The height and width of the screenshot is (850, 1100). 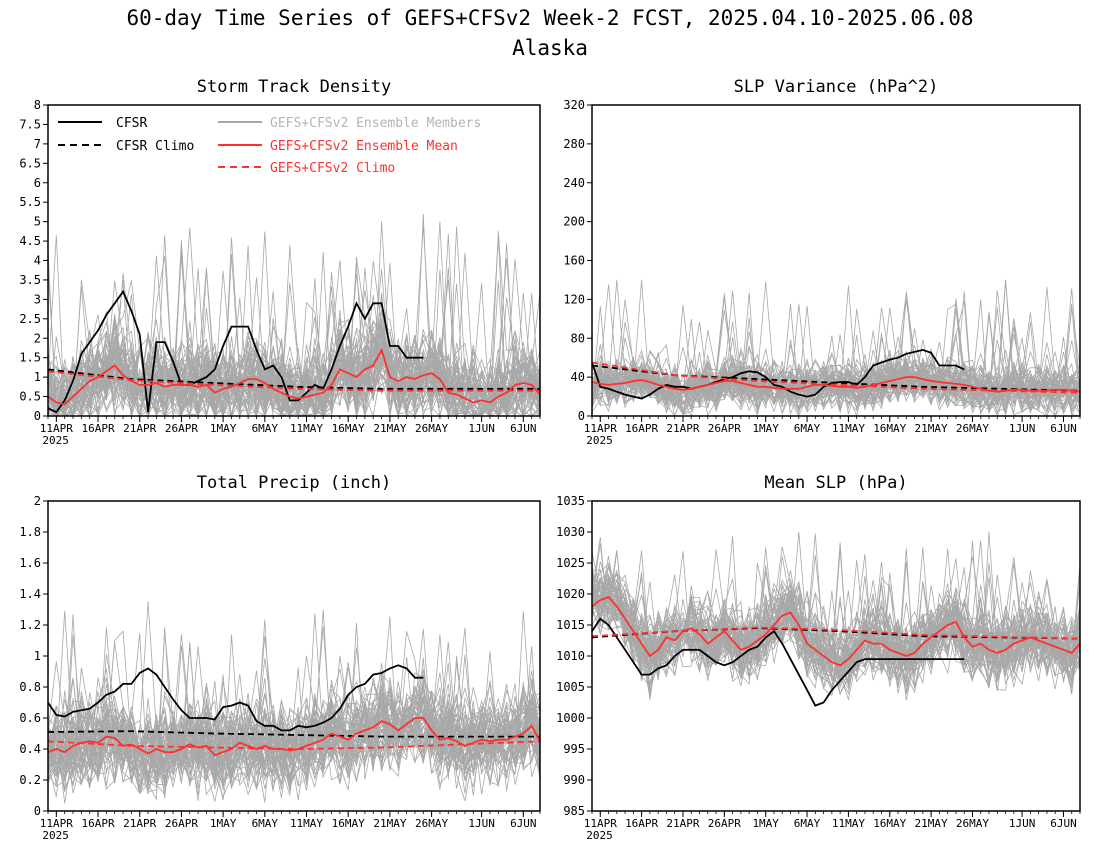 What do you see at coordinates (574, 299) in the screenshot?
I see `y-tick-label: 120` at bounding box center [574, 299].